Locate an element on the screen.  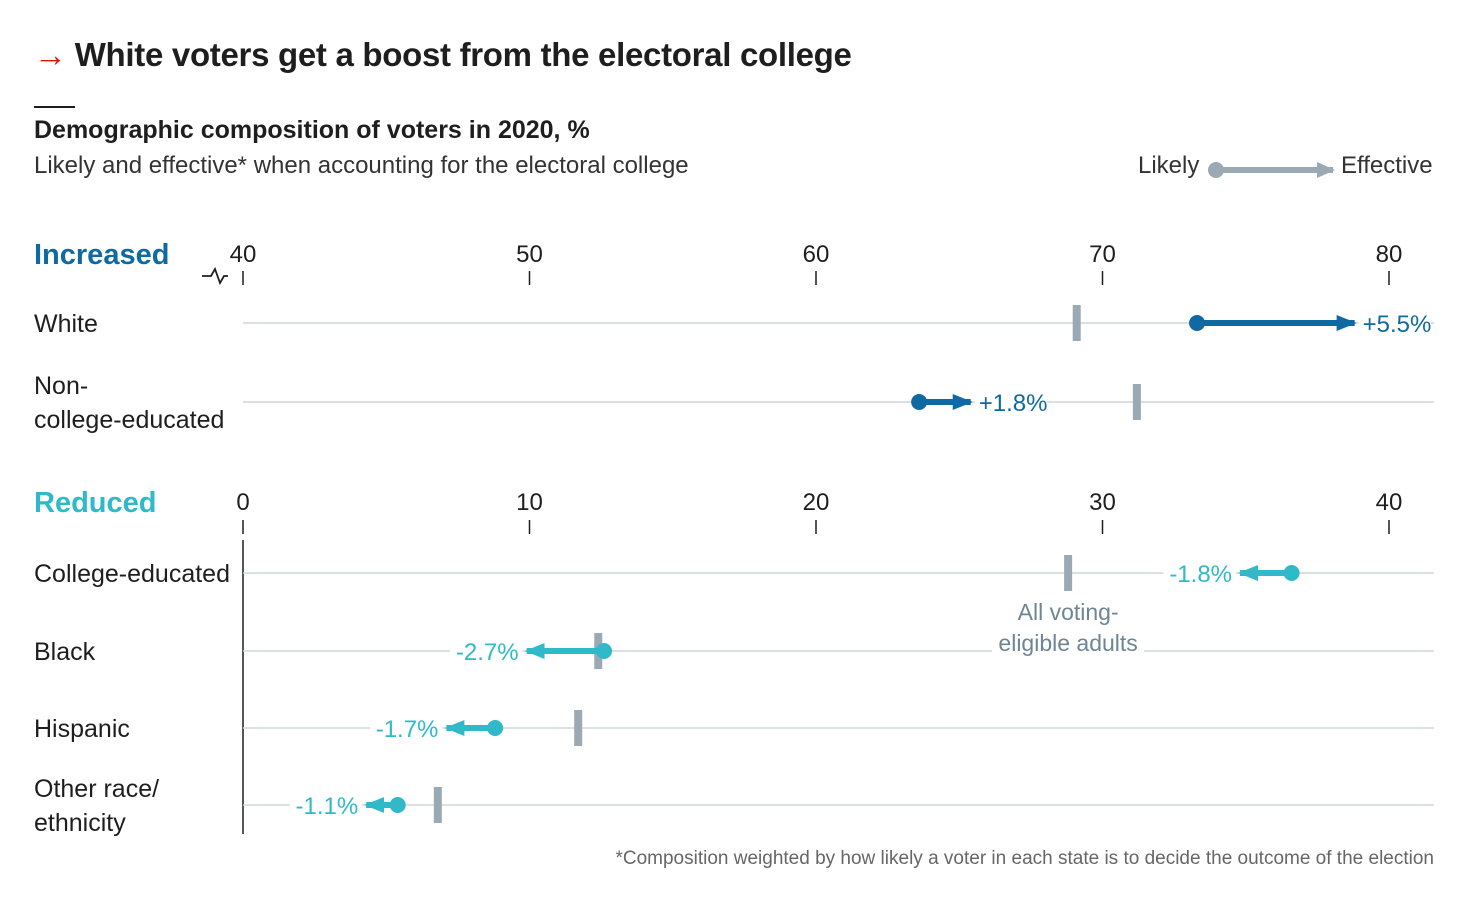
x-tick-label: 50 is located at coordinates (529, 254).